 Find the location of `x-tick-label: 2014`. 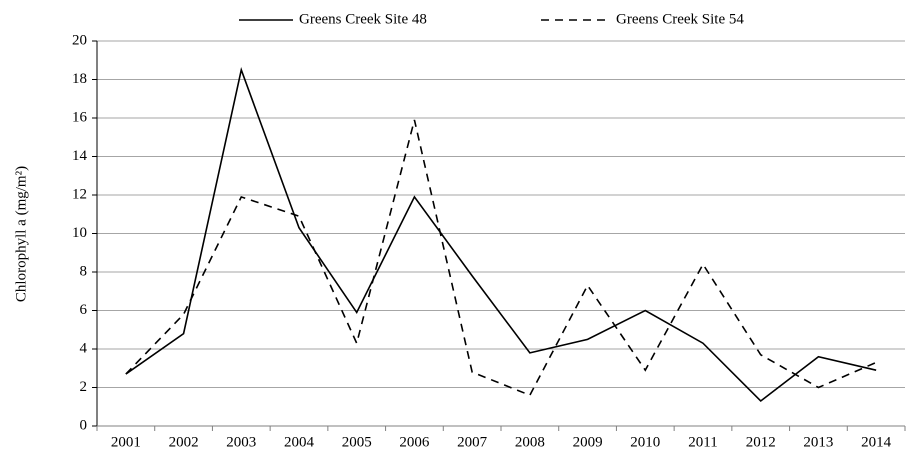

x-tick-label: 2014 is located at coordinates (876, 442).